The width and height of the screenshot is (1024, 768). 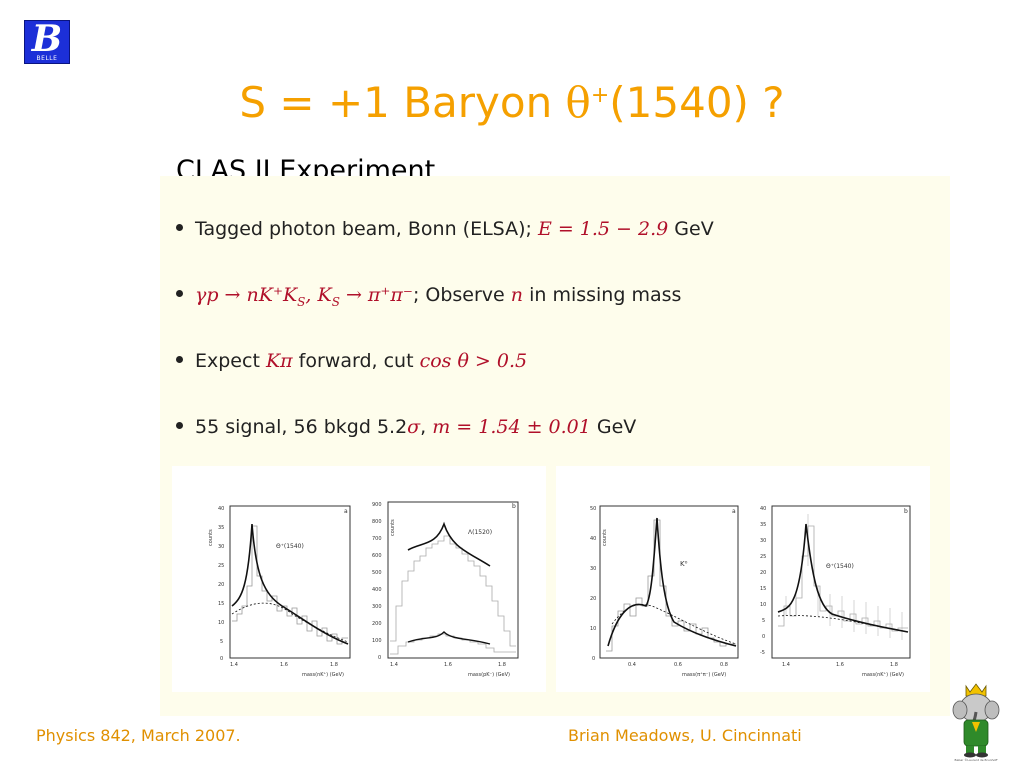 I want to click on plot1-xticks: 1.4 1.6 1.8, so click(x=284, y=665).